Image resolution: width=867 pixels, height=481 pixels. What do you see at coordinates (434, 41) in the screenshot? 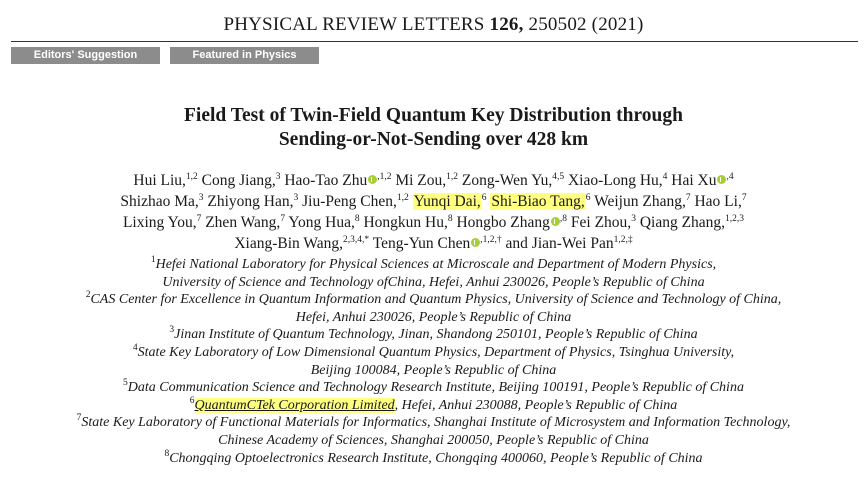
I see `header-rule` at bounding box center [434, 41].